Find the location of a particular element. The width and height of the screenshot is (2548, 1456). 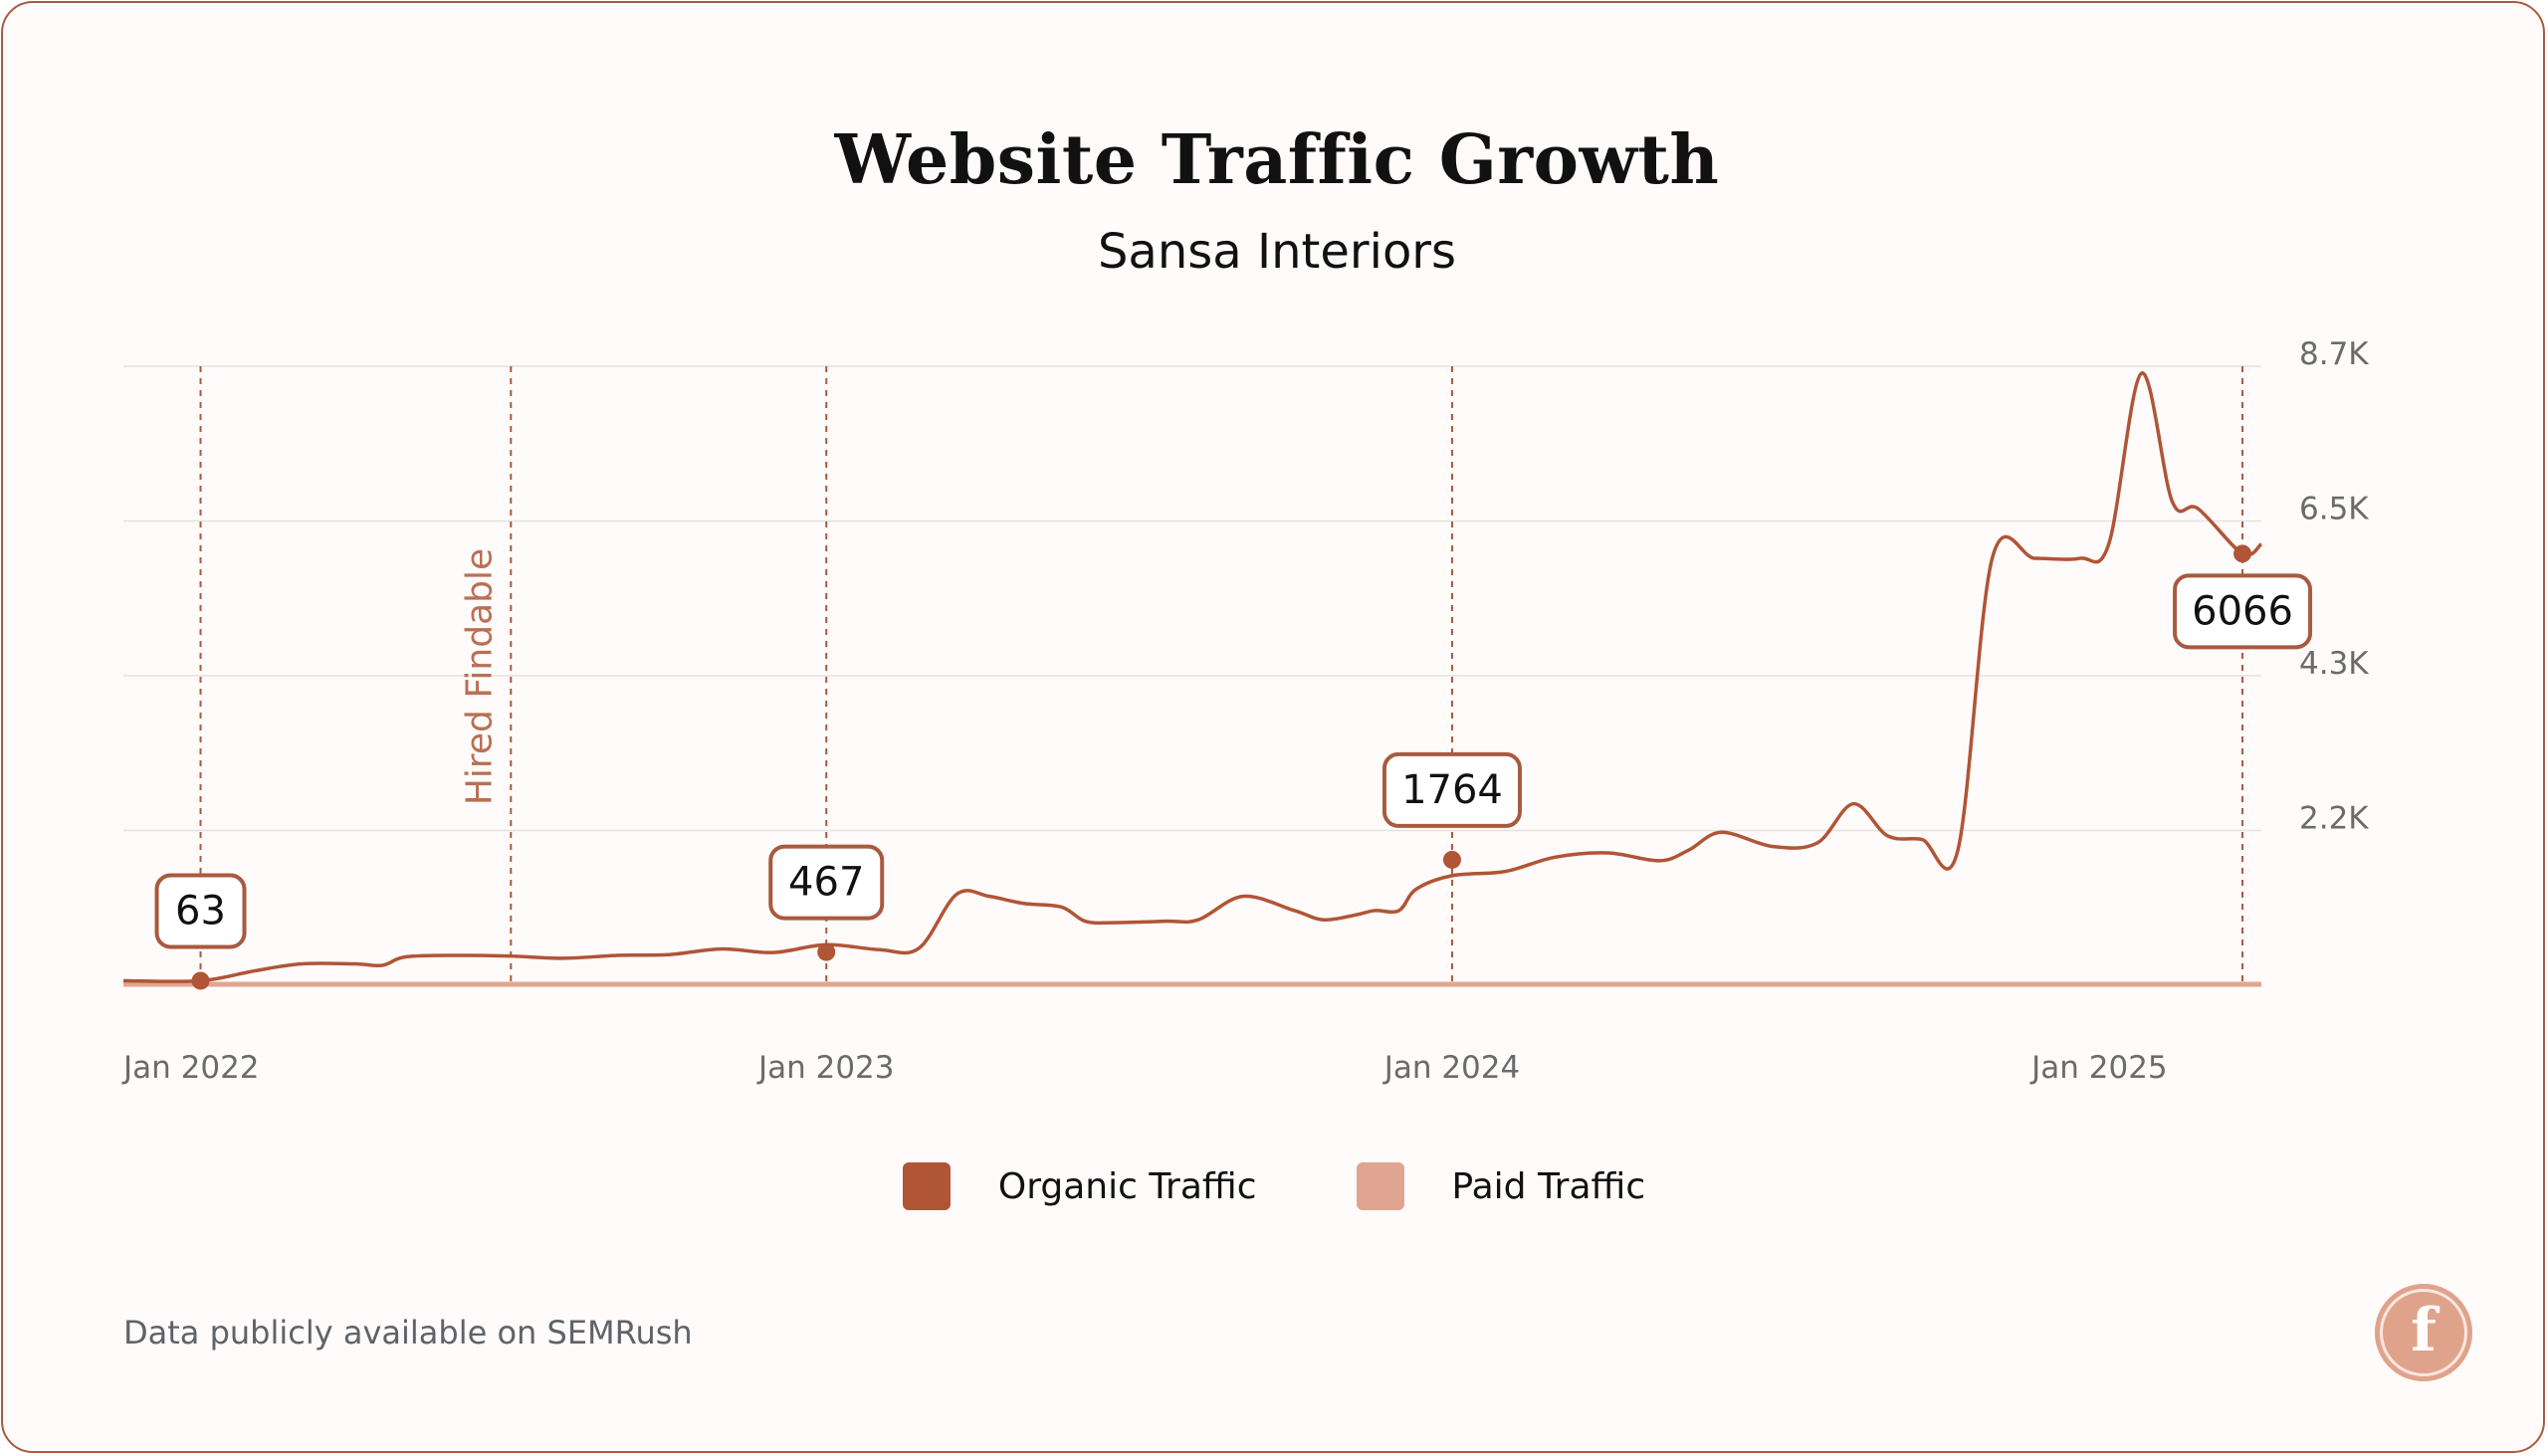

brand-logo-letter: f is located at coordinates (2424, 1330).